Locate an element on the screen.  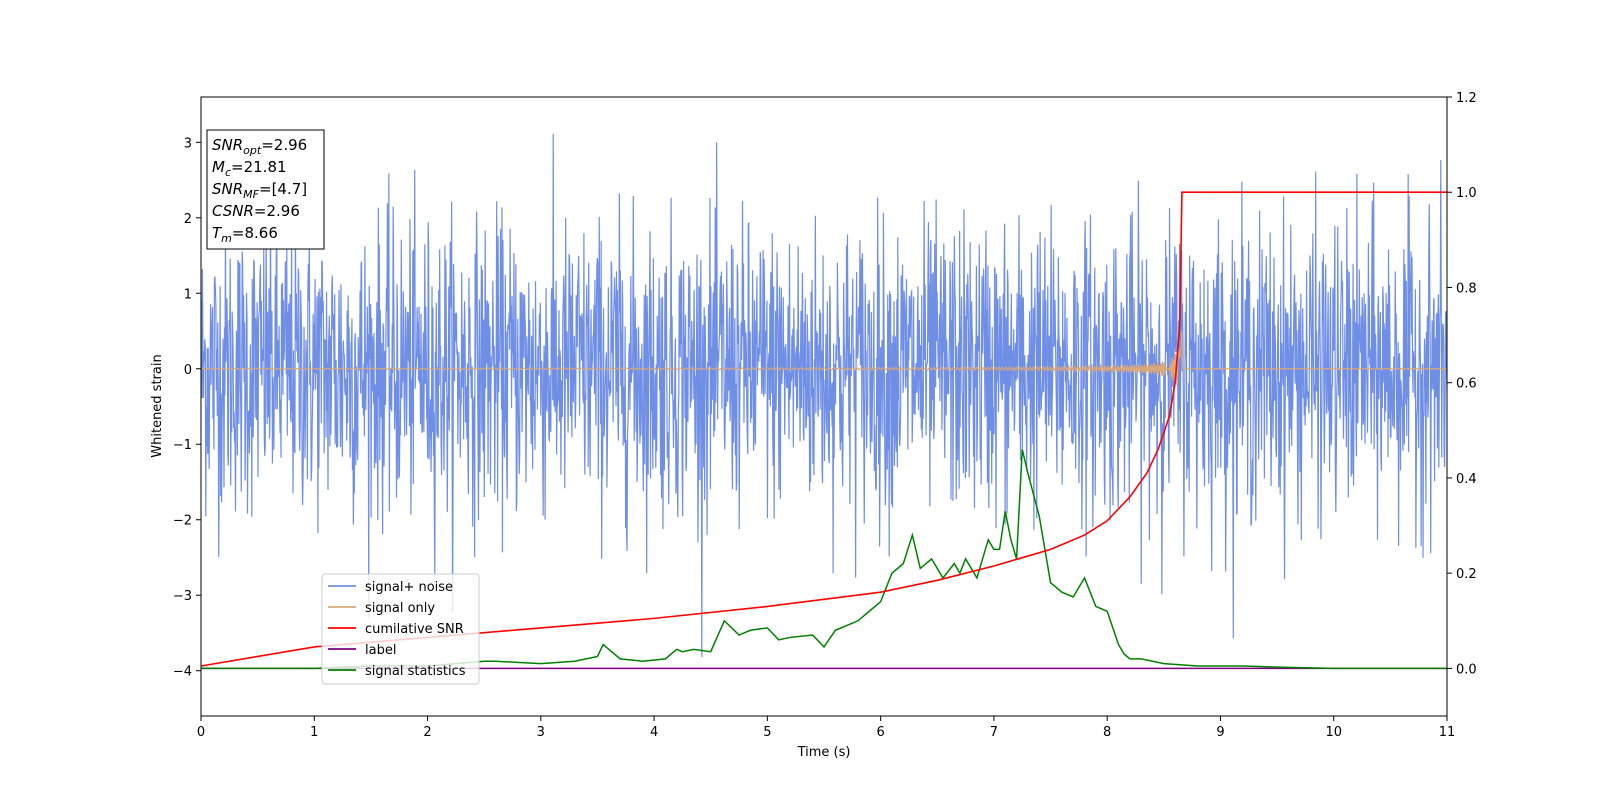
info-line: Tm=8.66 is located at coordinates (245, 234).